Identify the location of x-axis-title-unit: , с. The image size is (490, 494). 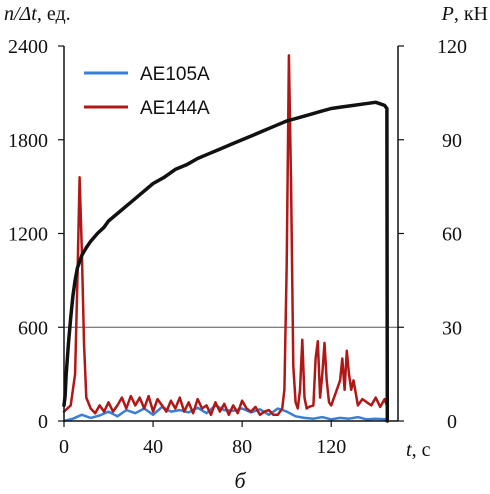
(421, 450).